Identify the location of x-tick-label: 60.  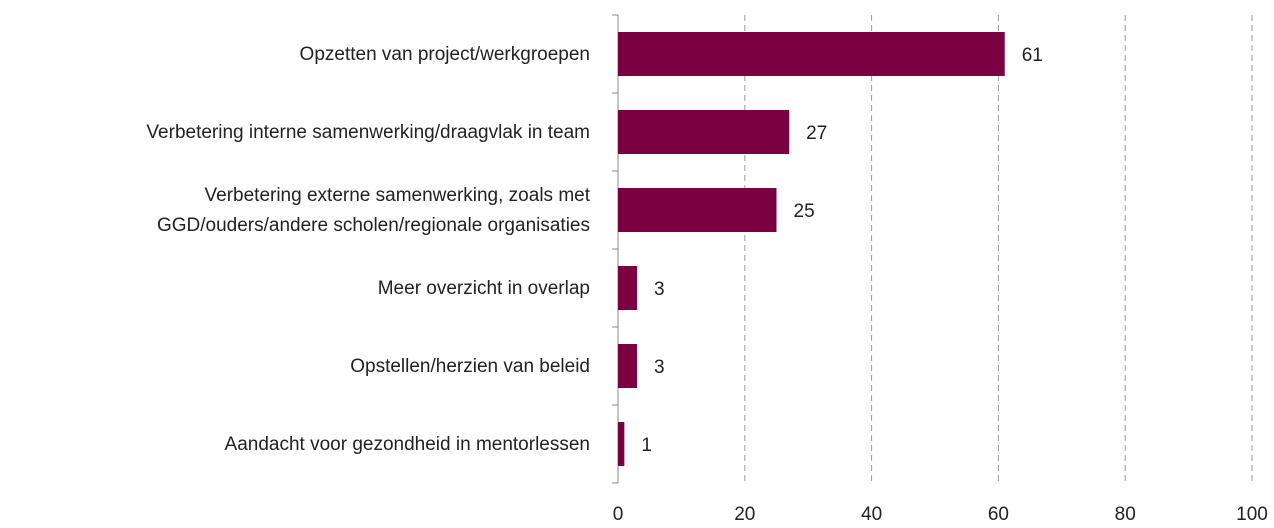
(998, 514).